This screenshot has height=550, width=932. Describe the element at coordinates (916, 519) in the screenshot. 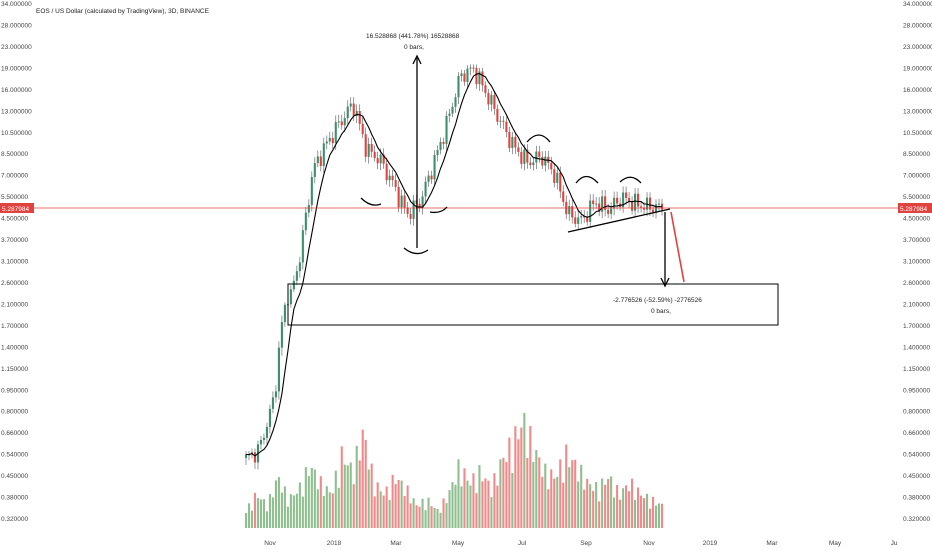

I see `price-tick-right: 0.320000` at that location.